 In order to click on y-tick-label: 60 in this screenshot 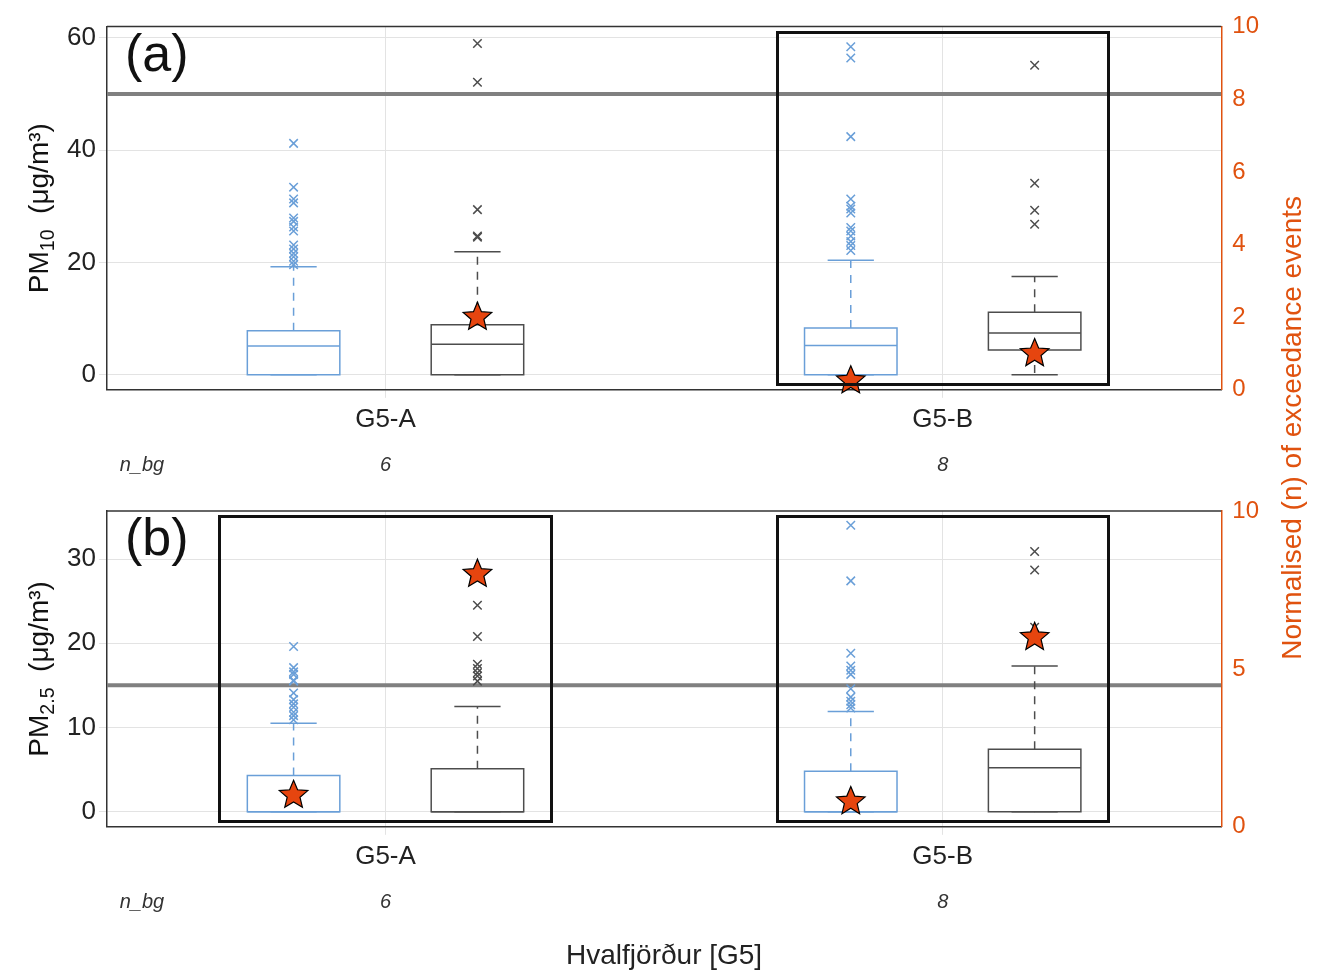, I will do `click(81, 36)`.